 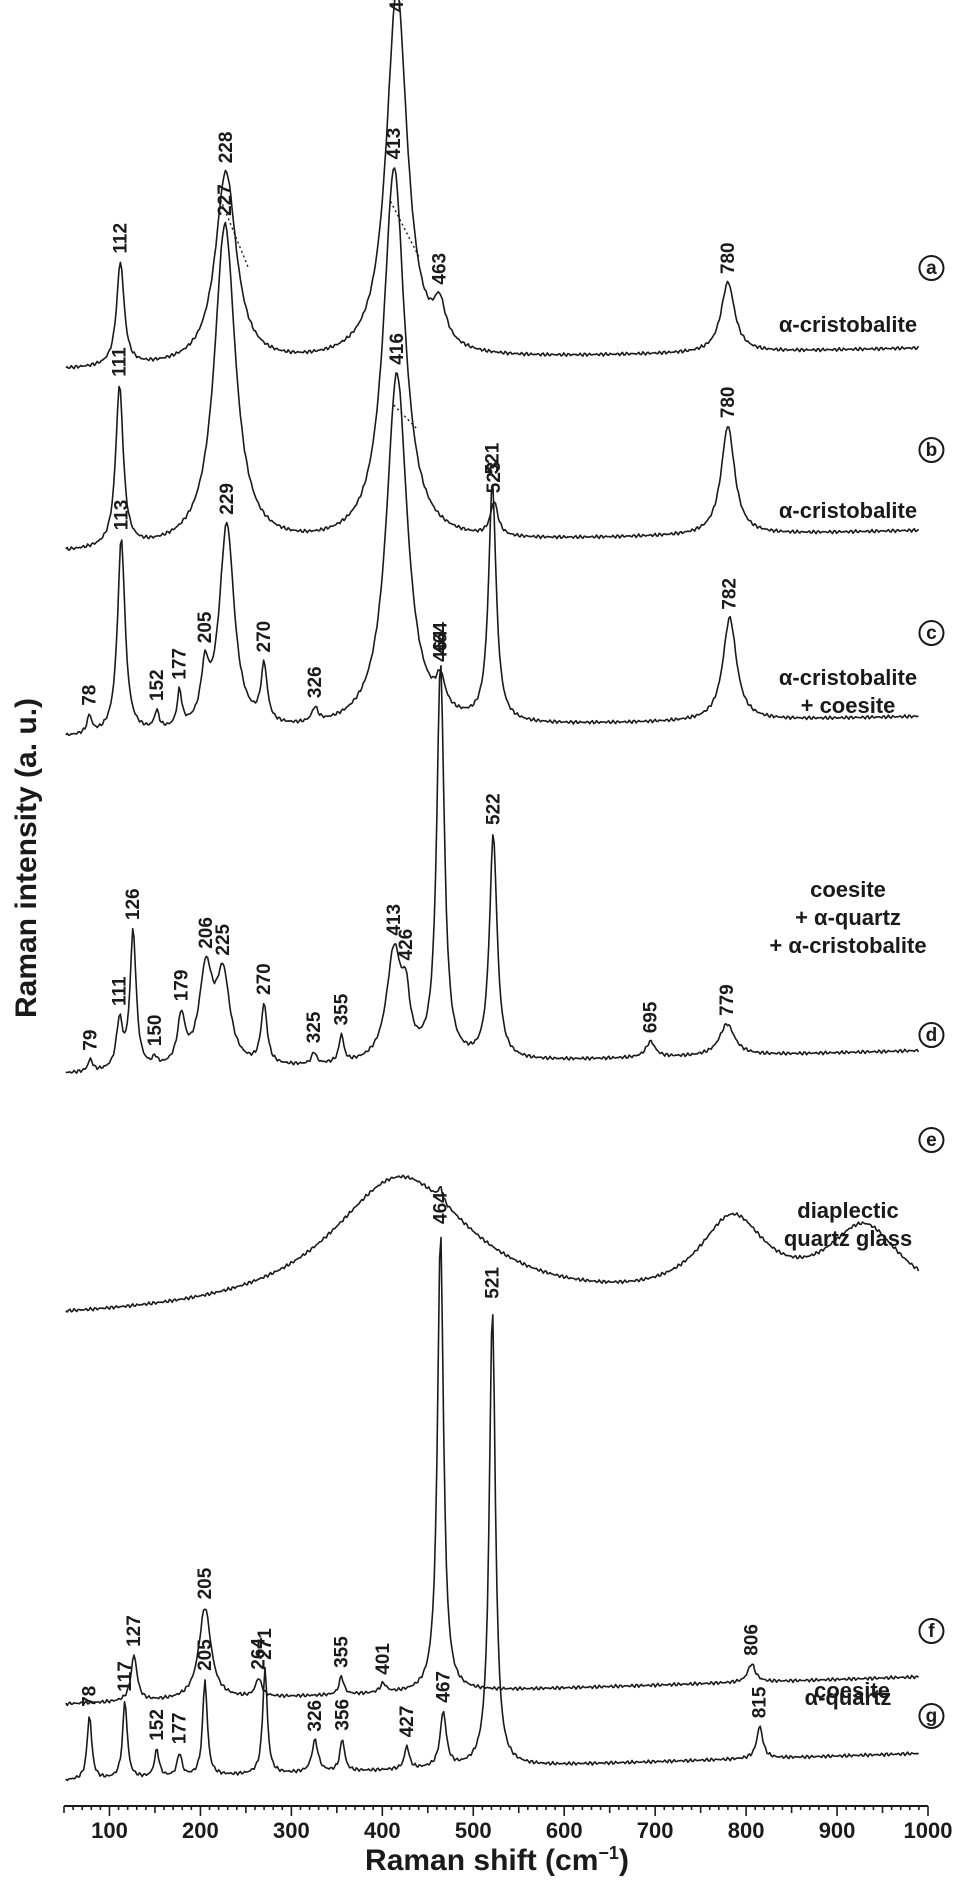 I want to click on peak-label-d-325: 325, so click(x=314, y=1027).